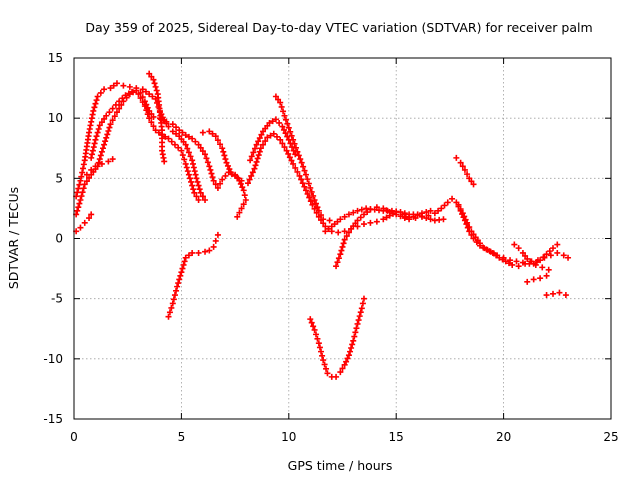  Describe the element at coordinates (53, 419) in the screenshot. I see `y-tick-label: -15` at that location.